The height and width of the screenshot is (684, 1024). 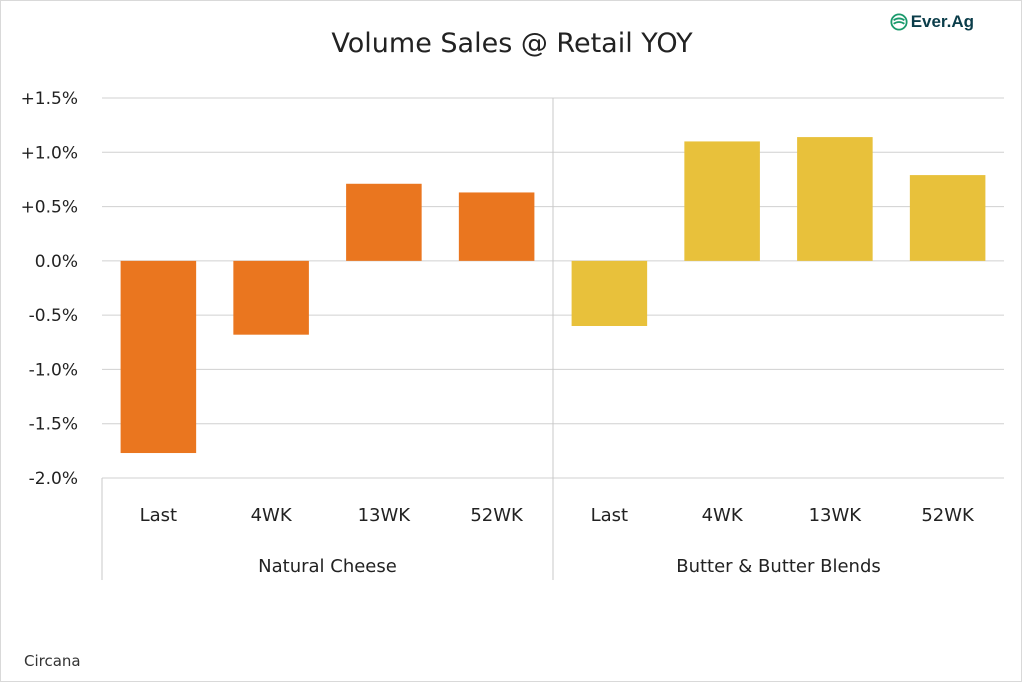 What do you see at coordinates (49, 153) in the screenshot?
I see `y-tick-label: +1.0%` at bounding box center [49, 153].